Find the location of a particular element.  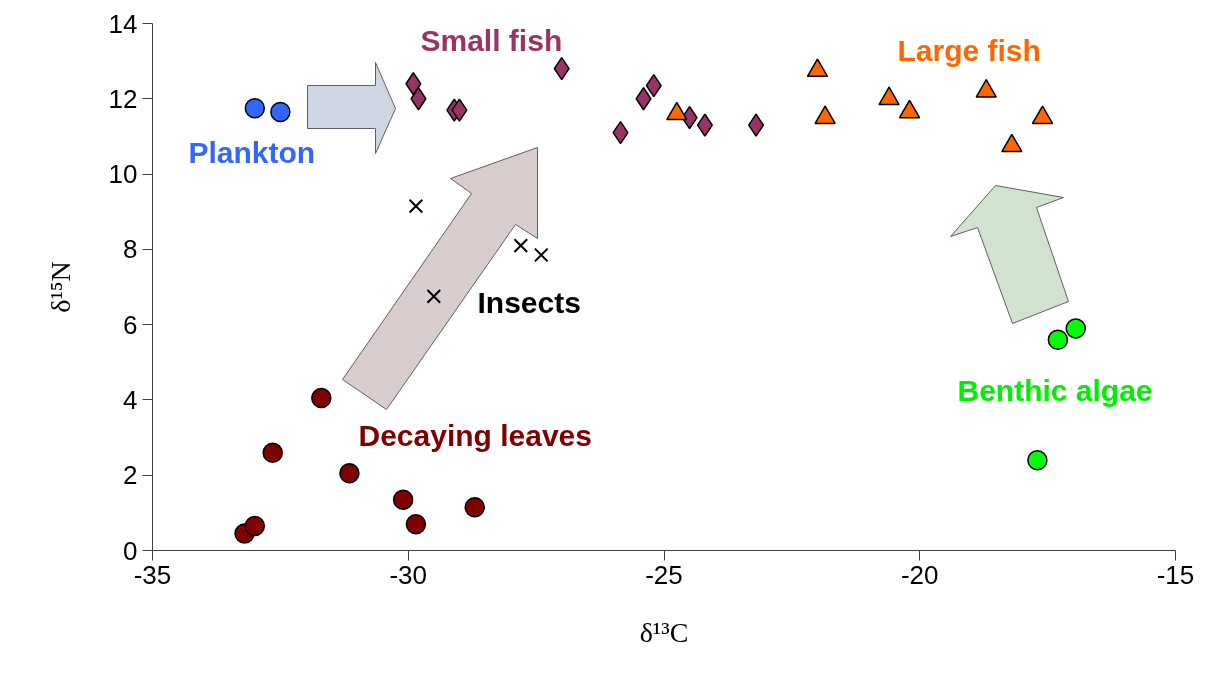

series-label: Small fish is located at coordinates (491, 40).